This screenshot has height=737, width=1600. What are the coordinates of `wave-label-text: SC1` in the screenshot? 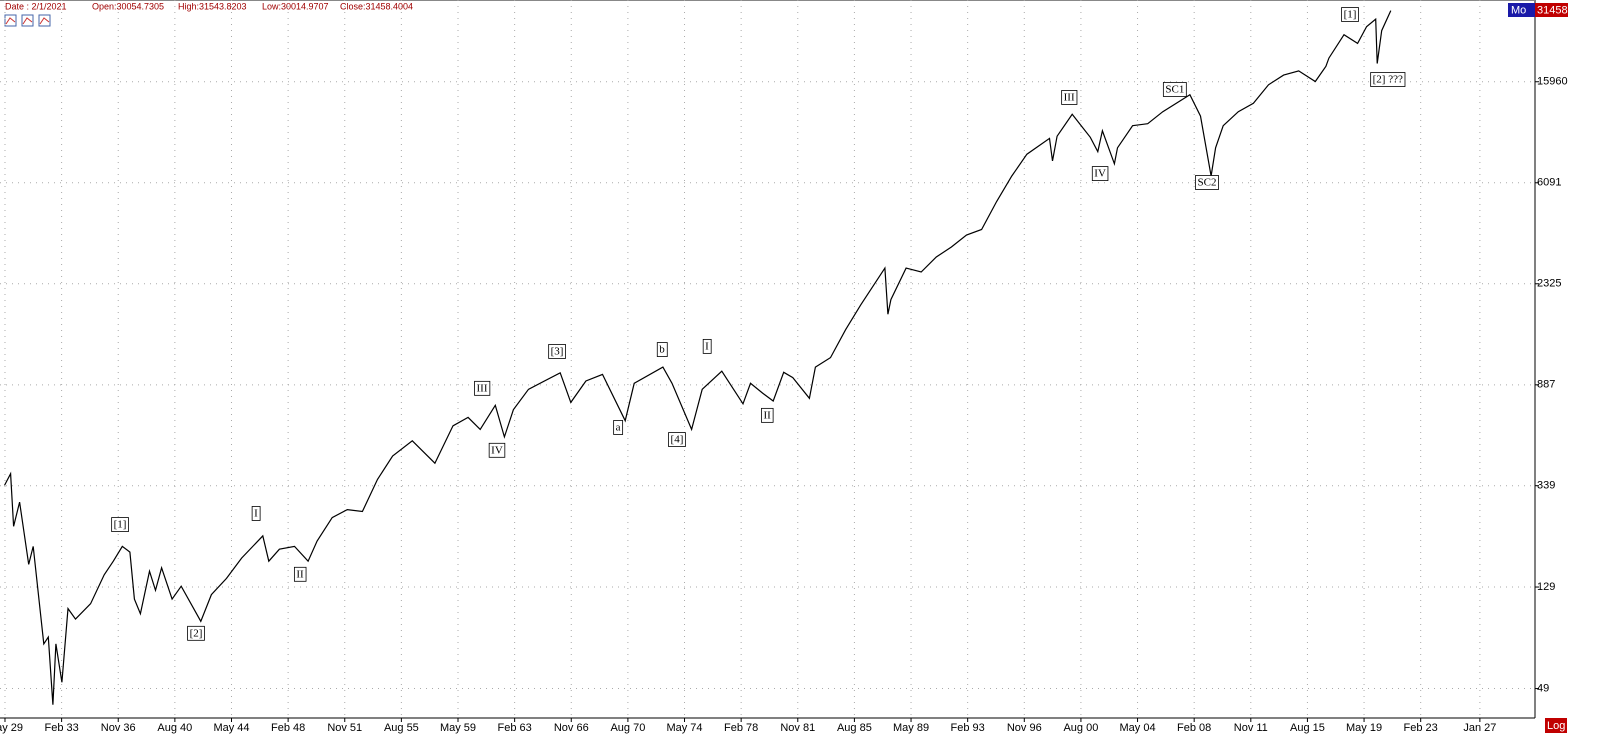 It's located at (1174, 89).